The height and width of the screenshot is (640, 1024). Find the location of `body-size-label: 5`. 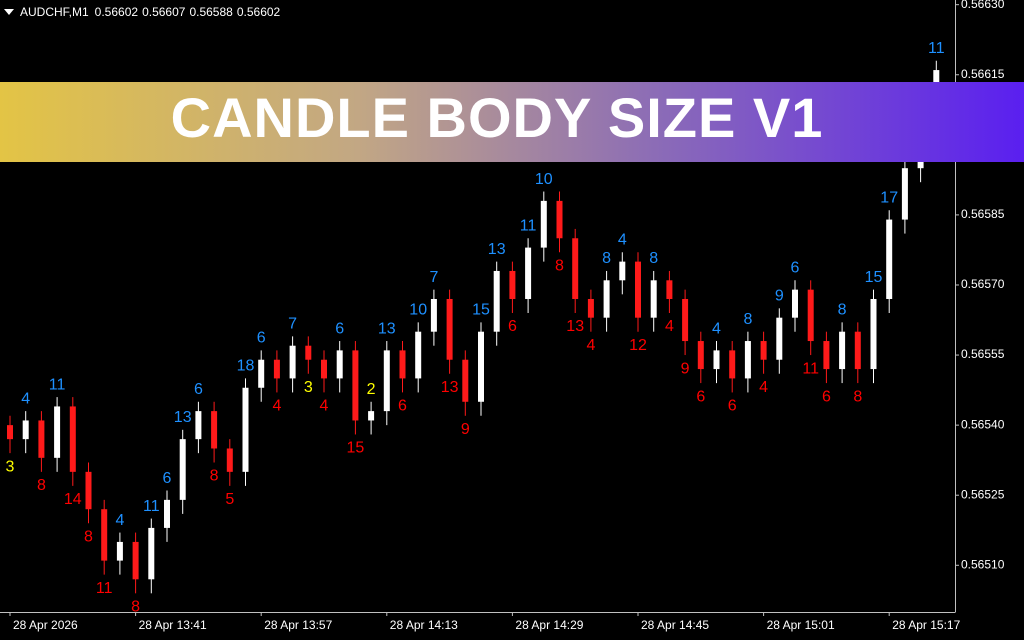

body-size-label: 5 is located at coordinates (229, 499).